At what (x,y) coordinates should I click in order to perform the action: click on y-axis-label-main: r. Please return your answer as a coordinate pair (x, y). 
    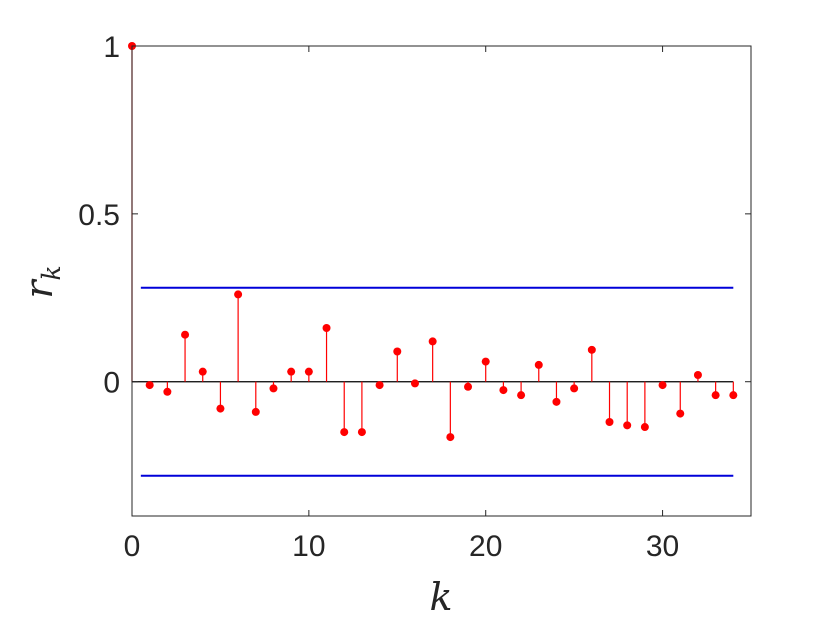
    Looking at the image, I should click on (39, 288).